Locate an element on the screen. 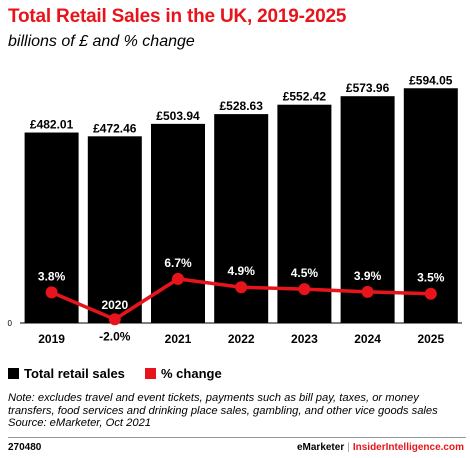 The height and width of the screenshot is (458, 470). bar-value-label-2025: £594.05 is located at coordinates (431, 80).